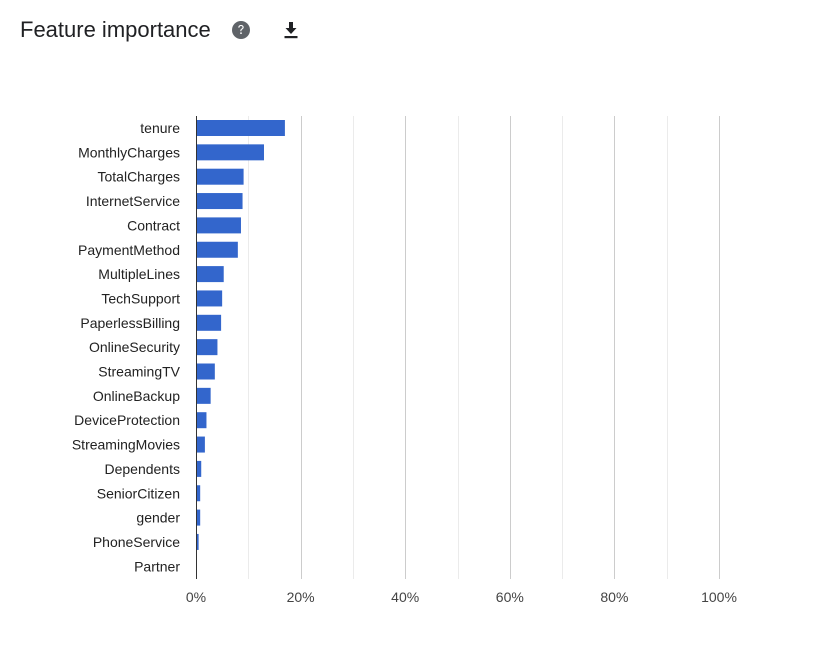 The width and height of the screenshot is (817, 647). What do you see at coordinates (219, 201) in the screenshot?
I see `bar-InternetService` at bounding box center [219, 201].